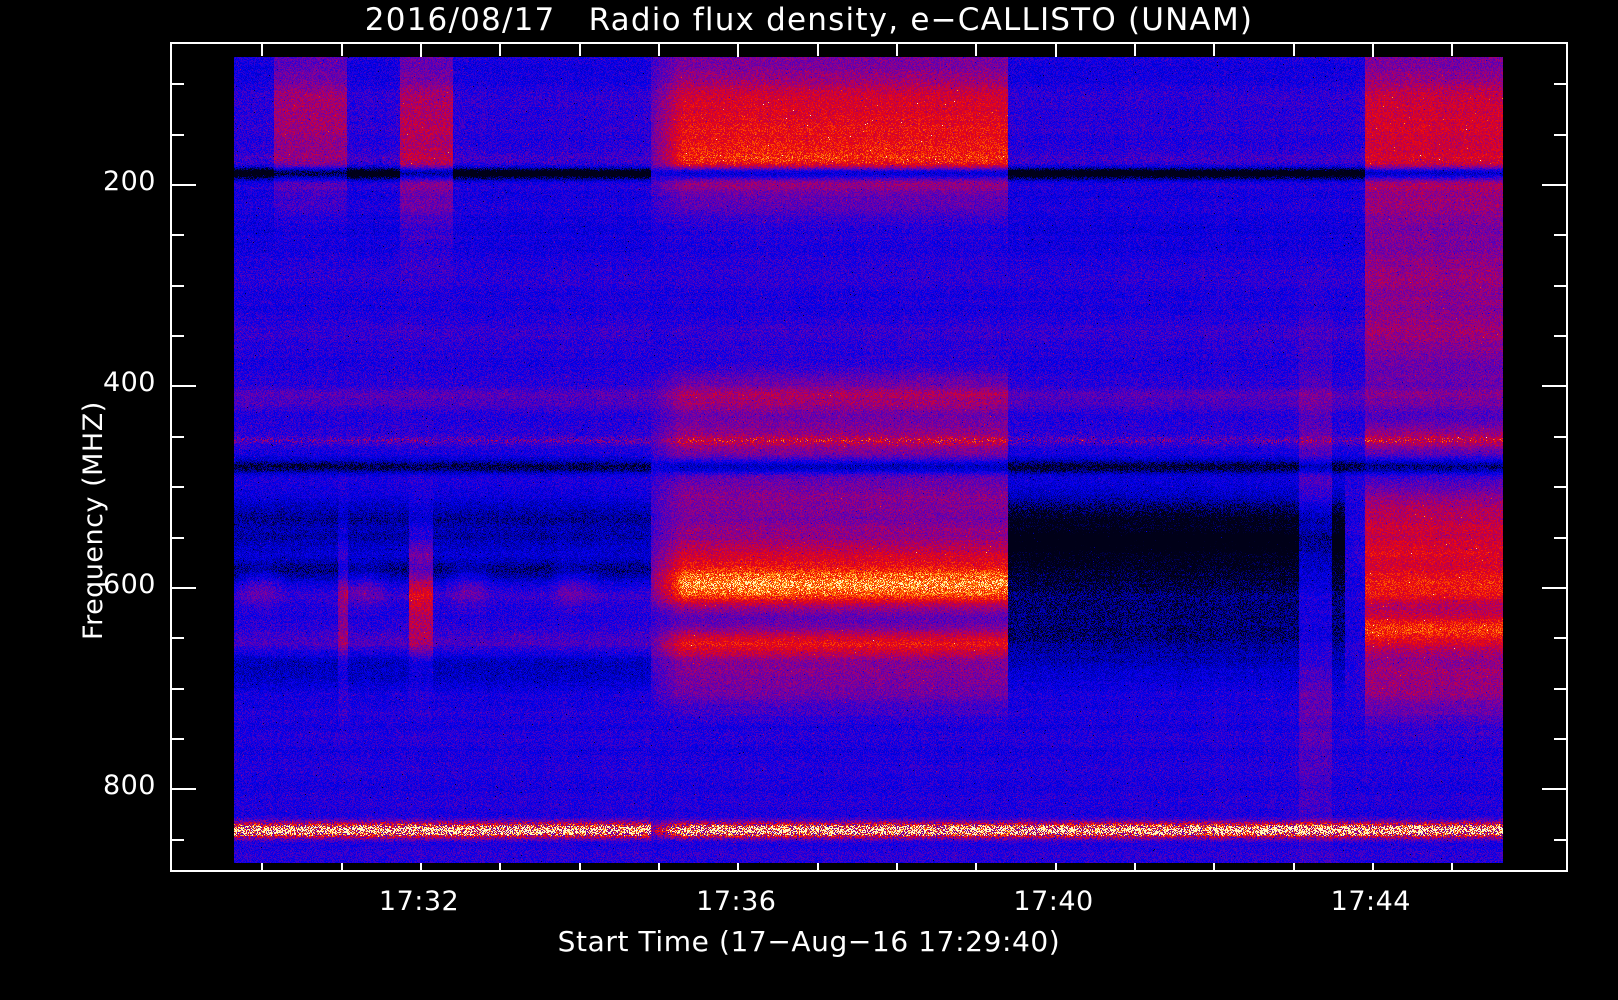 This screenshot has height=1000, width=1618. I want to click on y-tick-label: 800, so click(129, 786).